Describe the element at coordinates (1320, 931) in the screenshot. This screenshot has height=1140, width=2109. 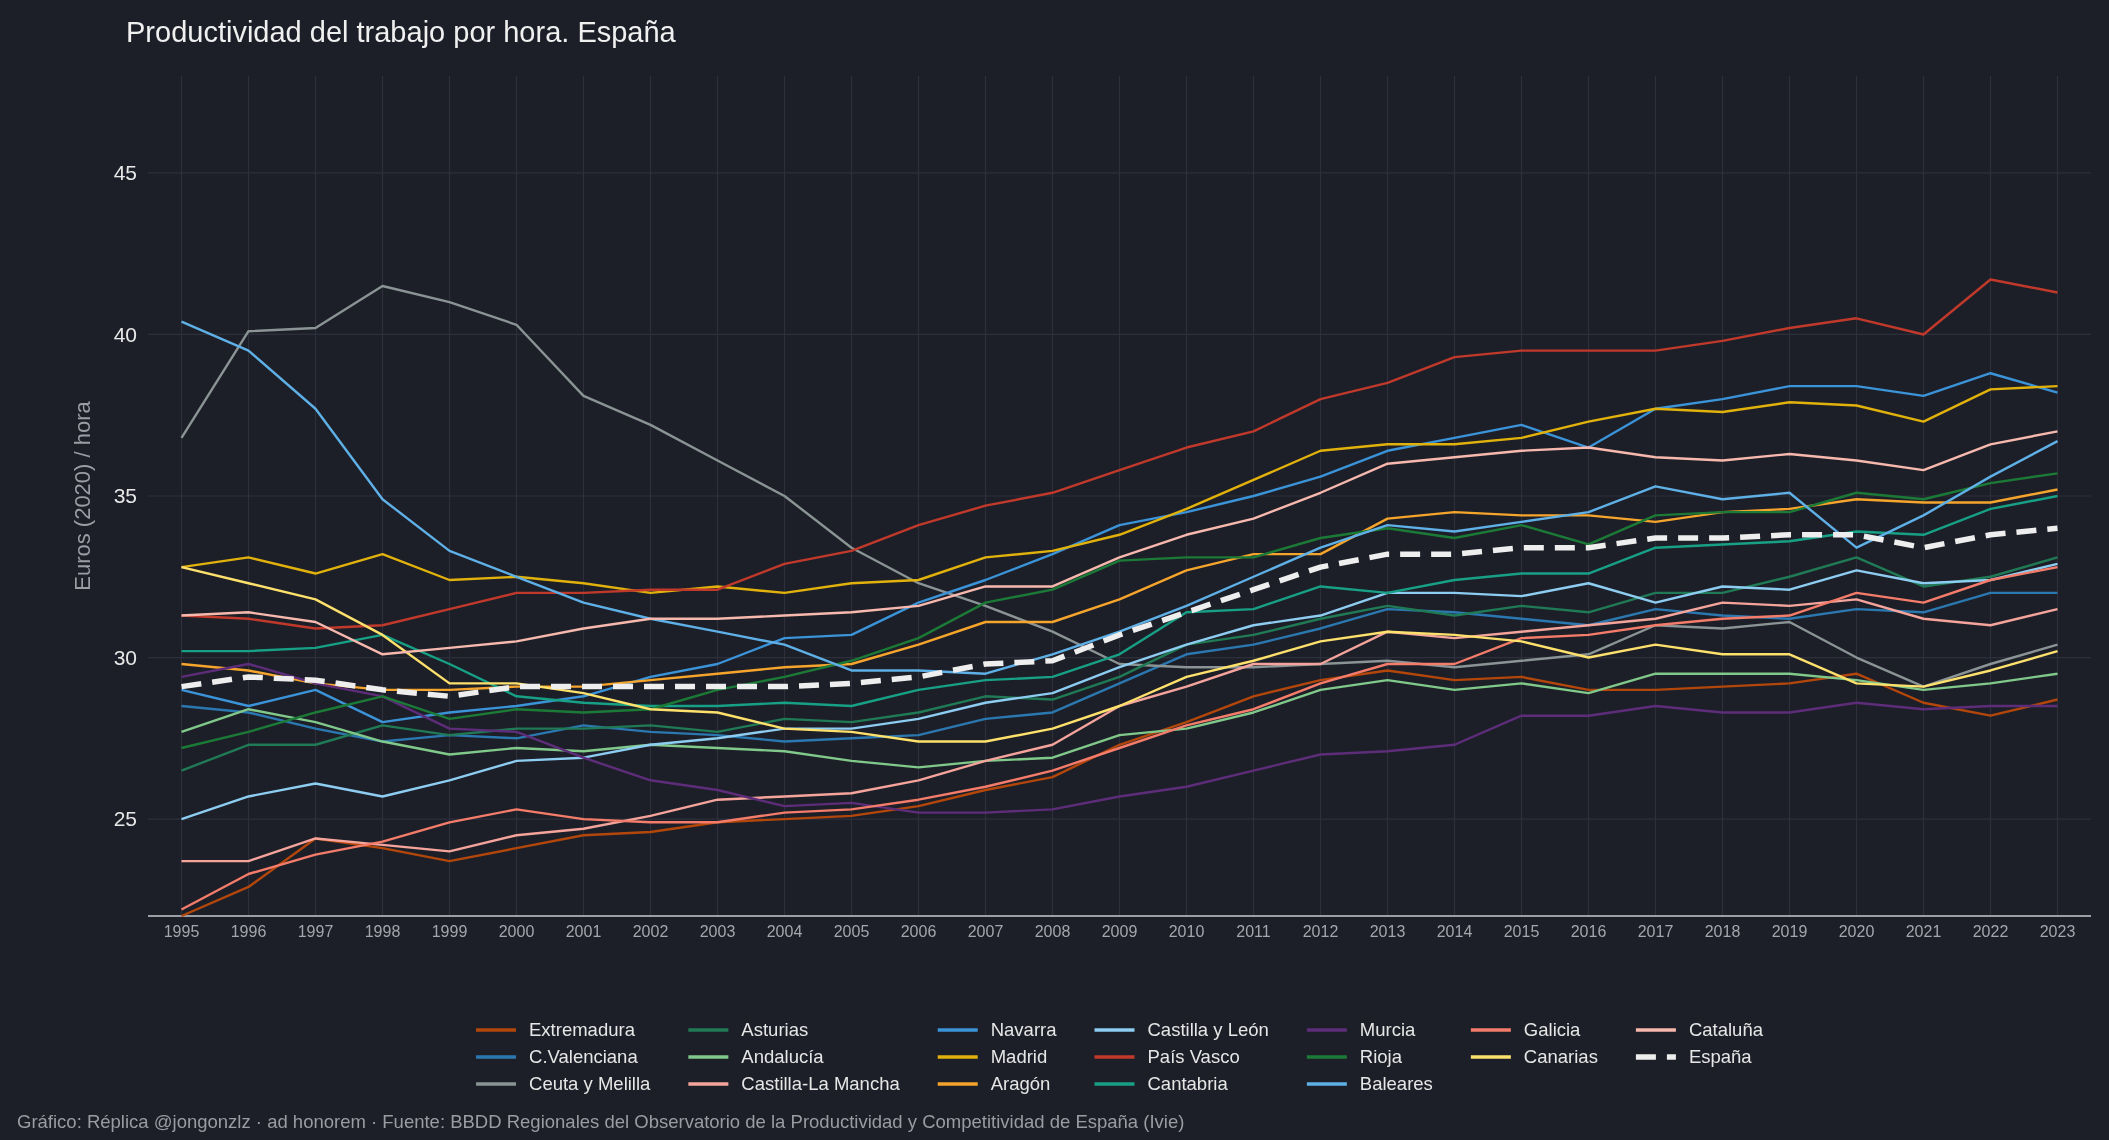
I see `x-tick-label: 2012` at that location.